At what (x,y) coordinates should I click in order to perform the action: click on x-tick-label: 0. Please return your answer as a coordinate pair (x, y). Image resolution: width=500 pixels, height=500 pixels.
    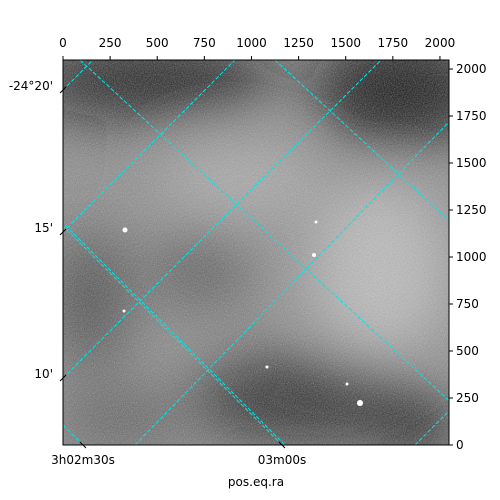
    Looking at the image, I should click on (63, 43).